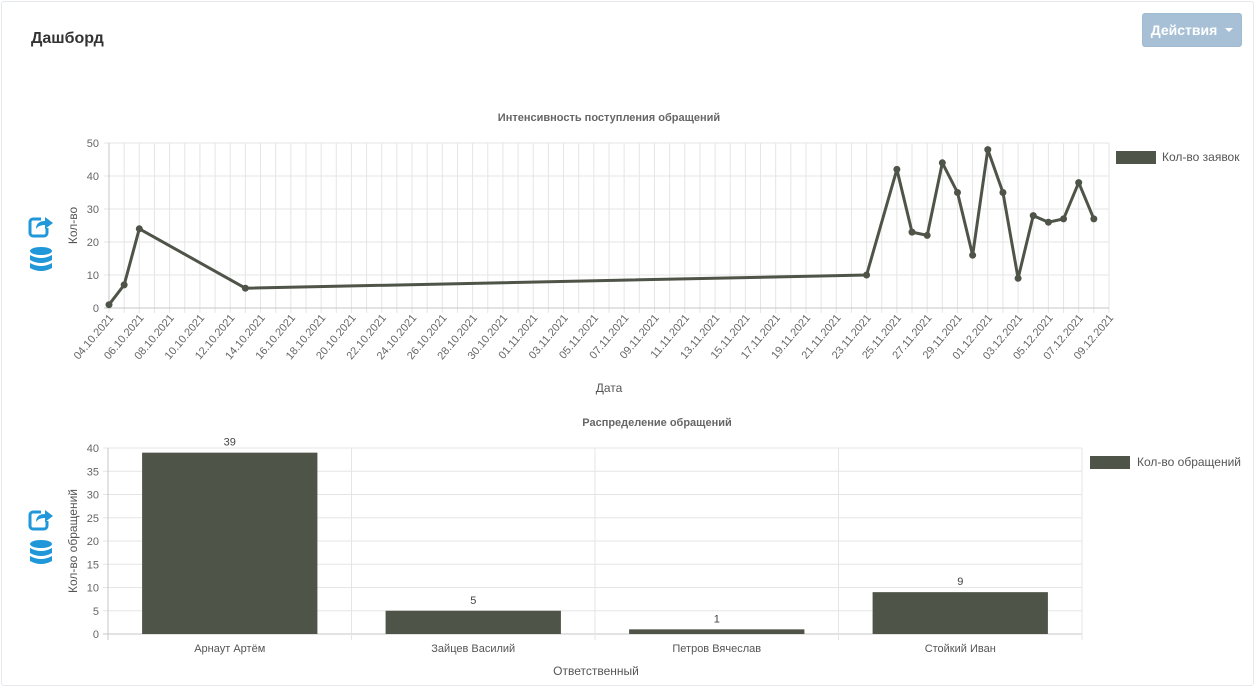  Describe the element at coordinates (596, 671) in the screenshot. I see `bar-chart-xlabel: Ответственный` at that location.